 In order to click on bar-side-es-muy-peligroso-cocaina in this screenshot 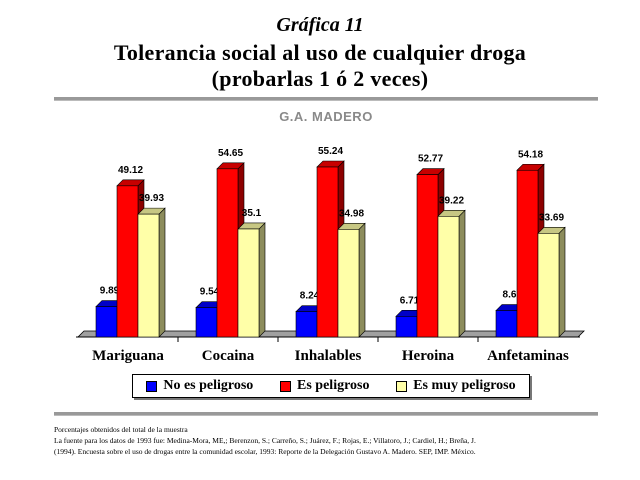, I will do `click(262, 280)`.